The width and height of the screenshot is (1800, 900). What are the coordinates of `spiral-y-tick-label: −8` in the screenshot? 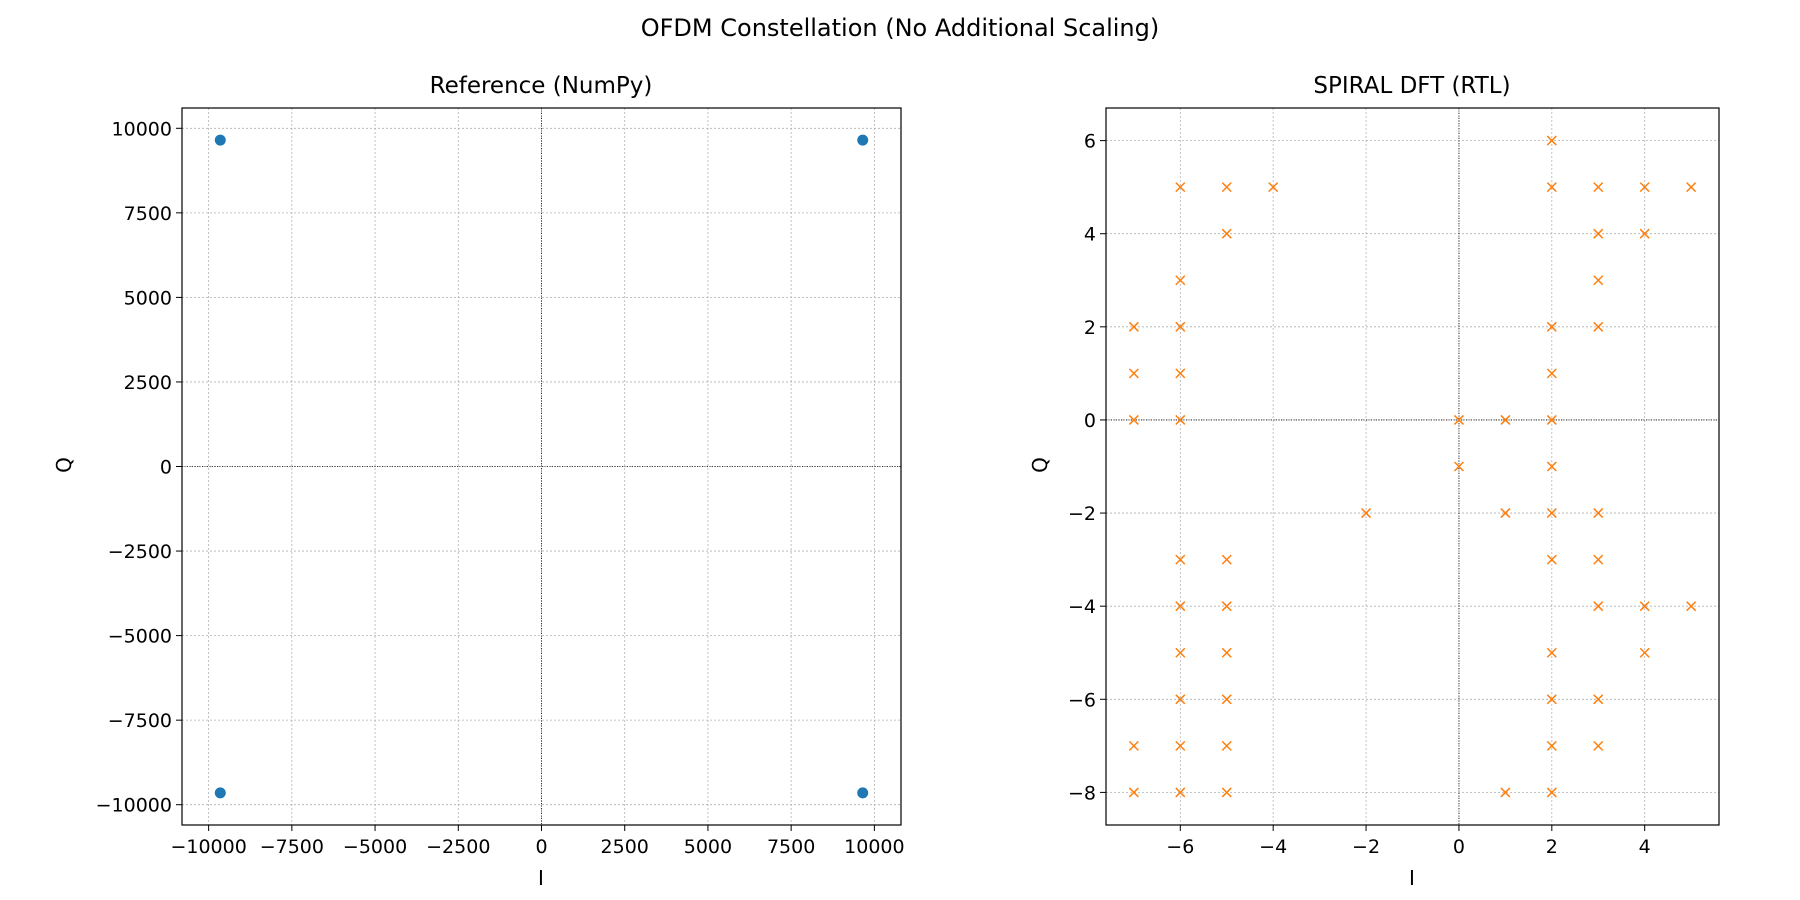 It's located at (1082, 793).